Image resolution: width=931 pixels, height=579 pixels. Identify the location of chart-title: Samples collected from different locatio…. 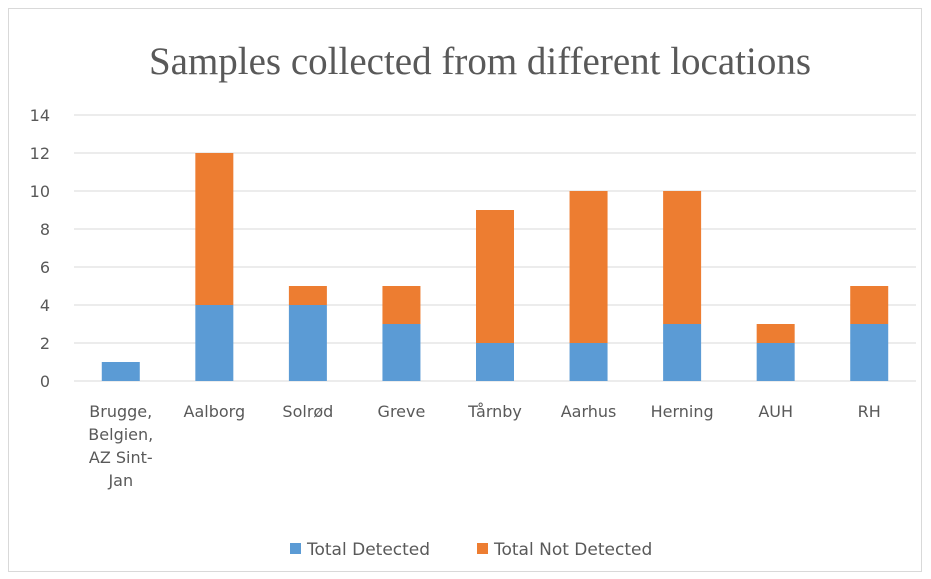
(480, 61).